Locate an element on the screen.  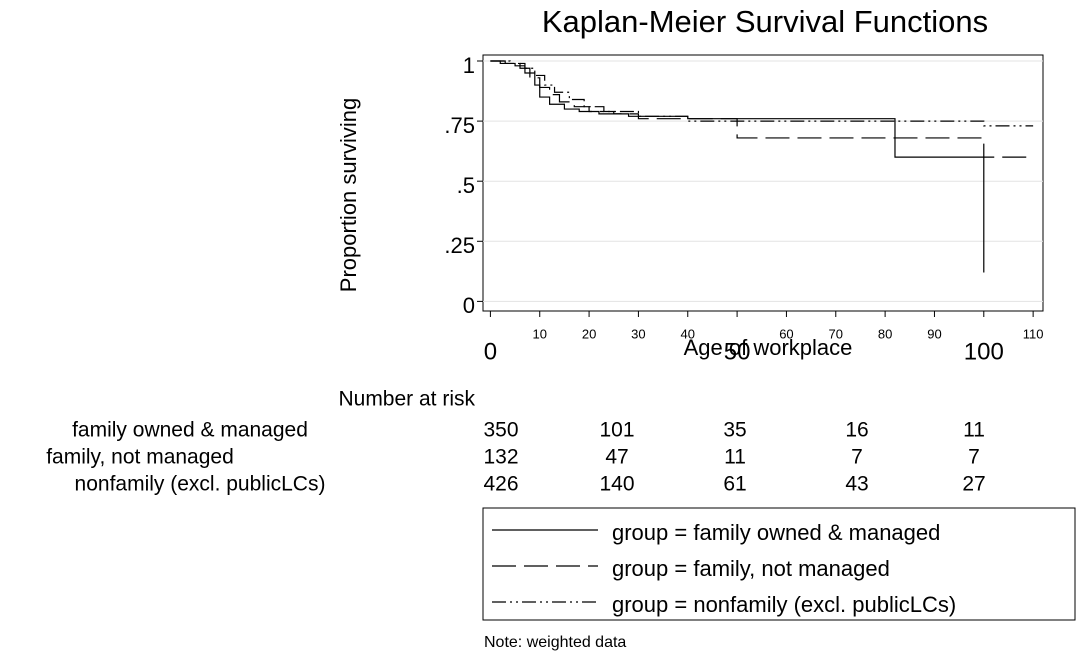
legend-box is located at coordinates (779, 564).